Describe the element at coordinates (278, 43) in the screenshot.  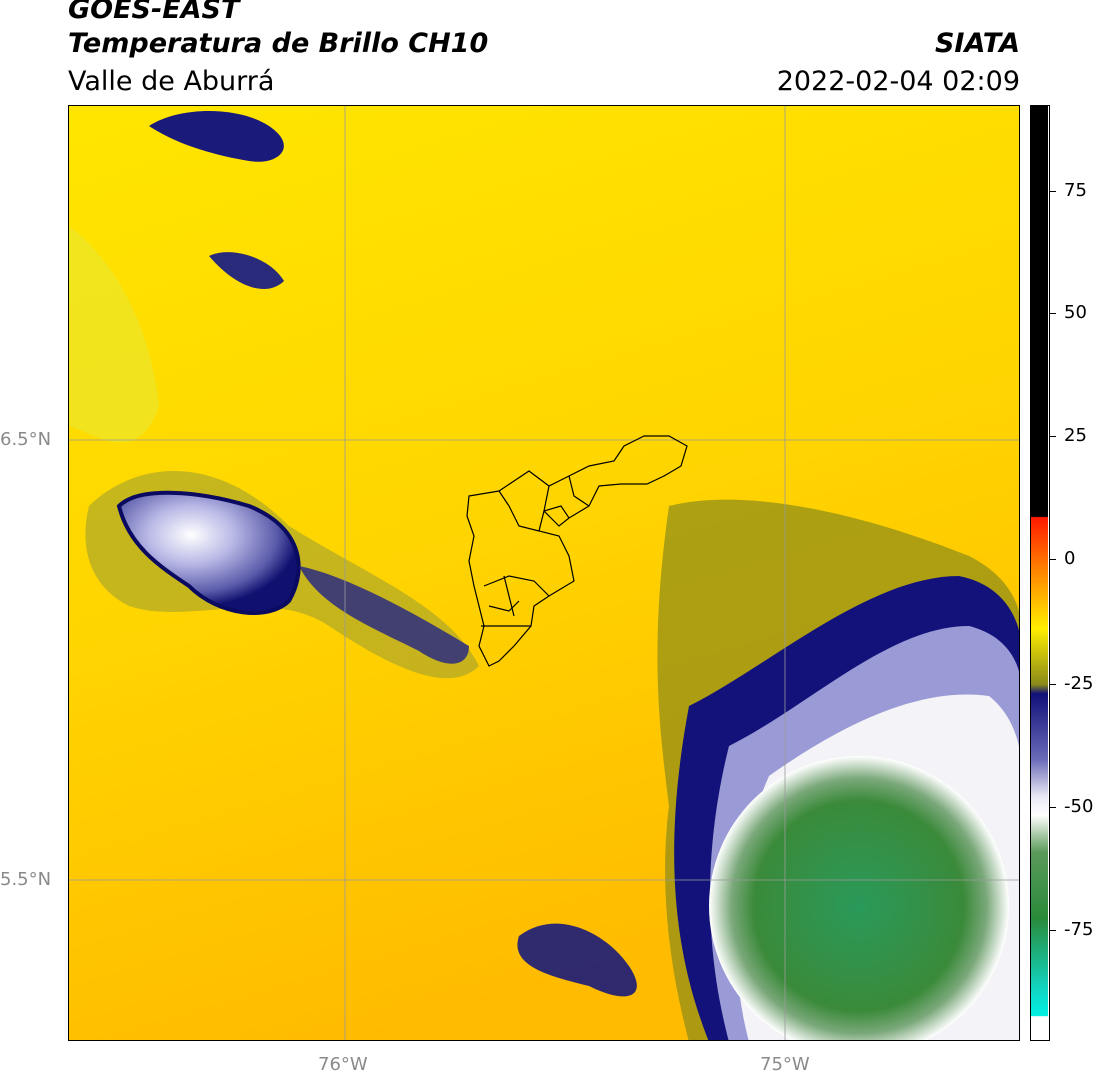
I see `product-title: Temperatura de Brillo CH10` at that location.